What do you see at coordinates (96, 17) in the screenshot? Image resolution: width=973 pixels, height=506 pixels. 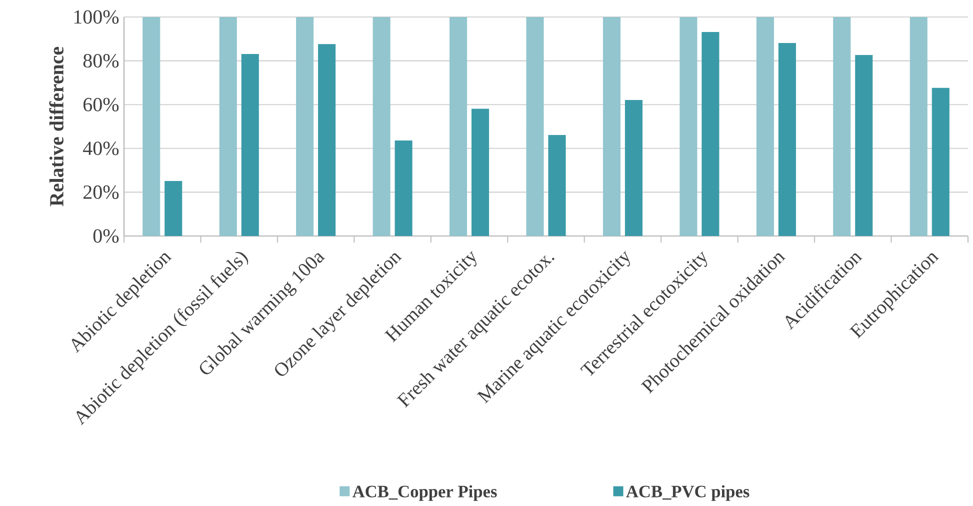 I see `y-tick-label: 100%` at bounding box center [96, 17].